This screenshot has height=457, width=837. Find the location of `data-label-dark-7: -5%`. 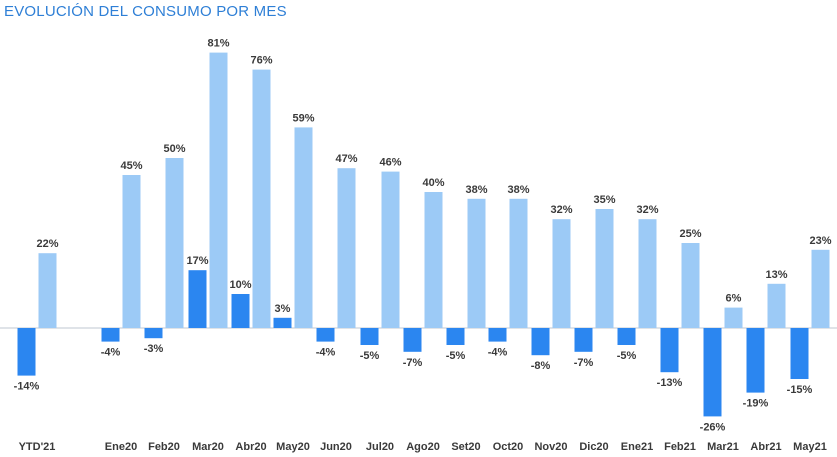

data-label-dark-7: -5% is located at coordinates (370, 356).